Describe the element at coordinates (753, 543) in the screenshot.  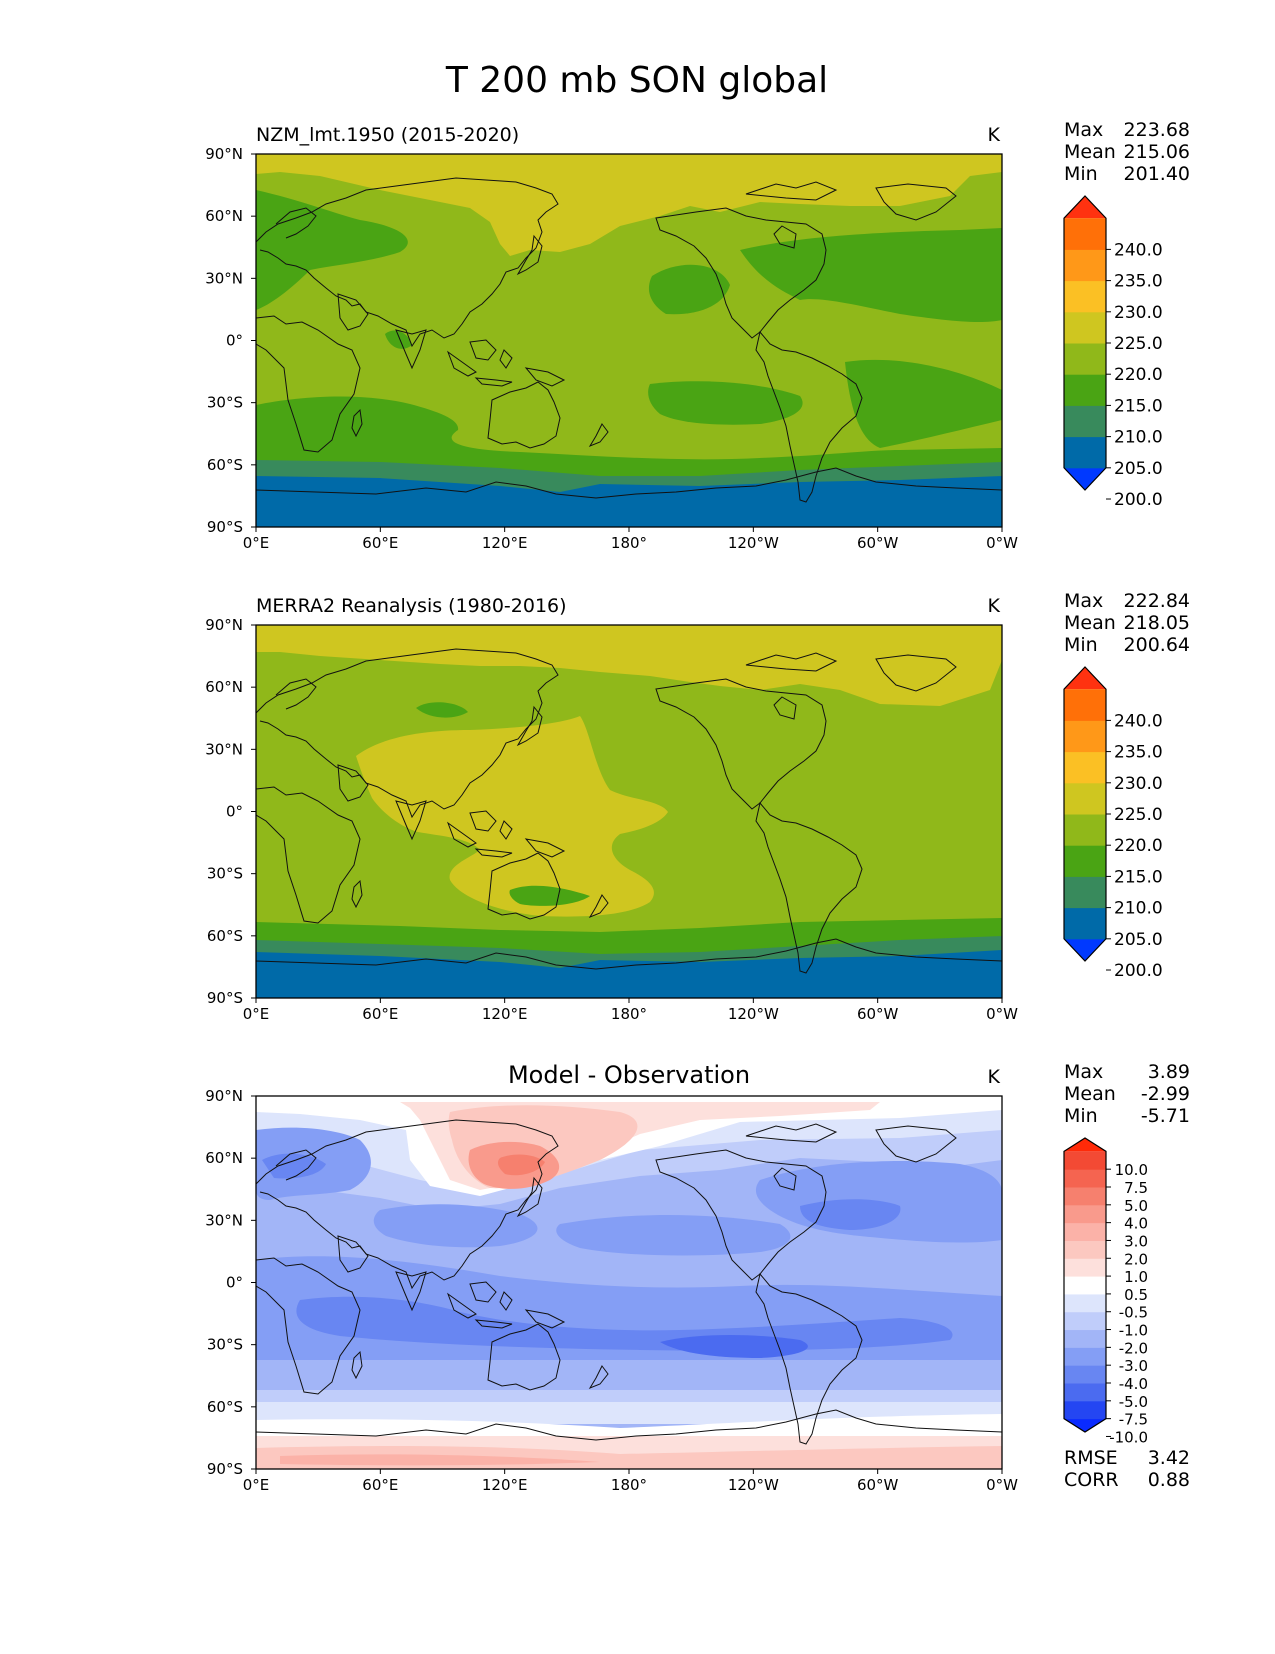
I see `x-tick-label: 120°W` at that location.